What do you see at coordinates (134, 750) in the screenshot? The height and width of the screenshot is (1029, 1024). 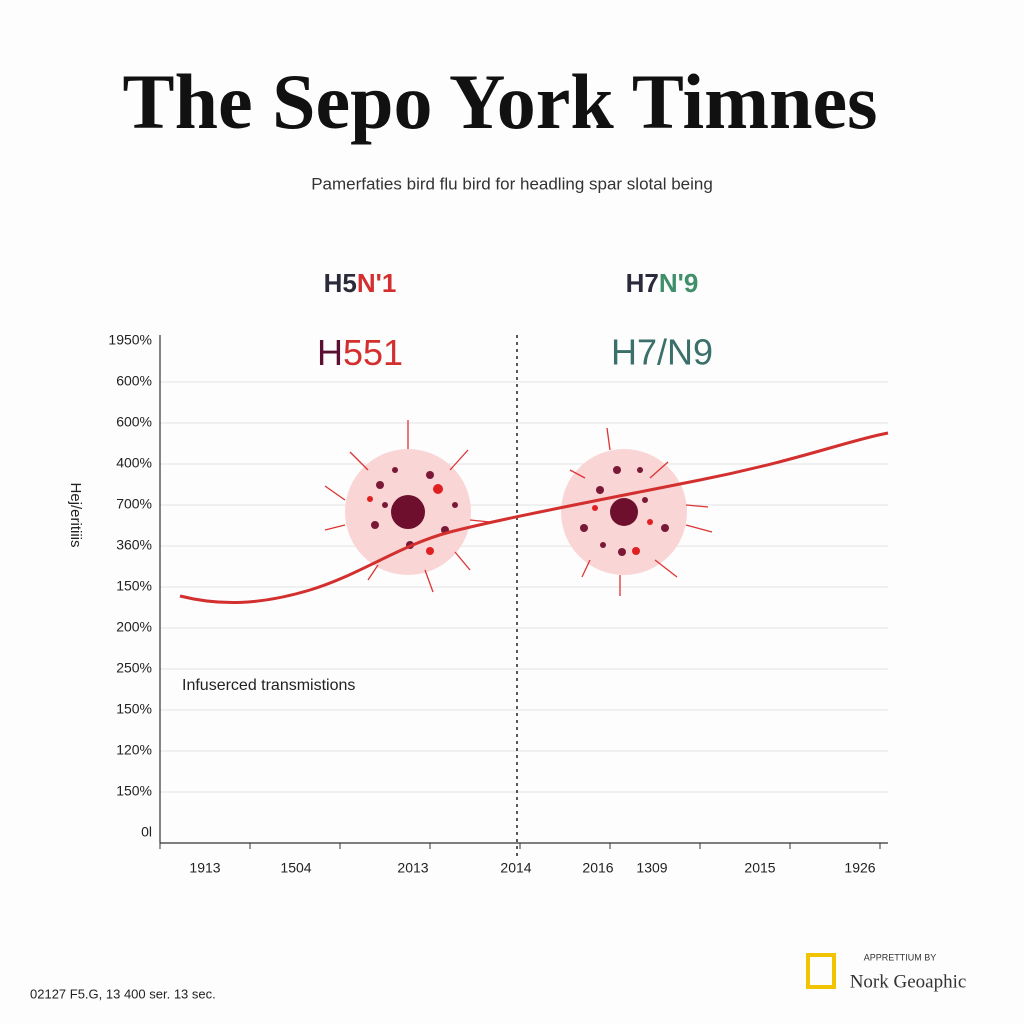 I see `y-tick-label: 120%` at bounding box center [134, 750].